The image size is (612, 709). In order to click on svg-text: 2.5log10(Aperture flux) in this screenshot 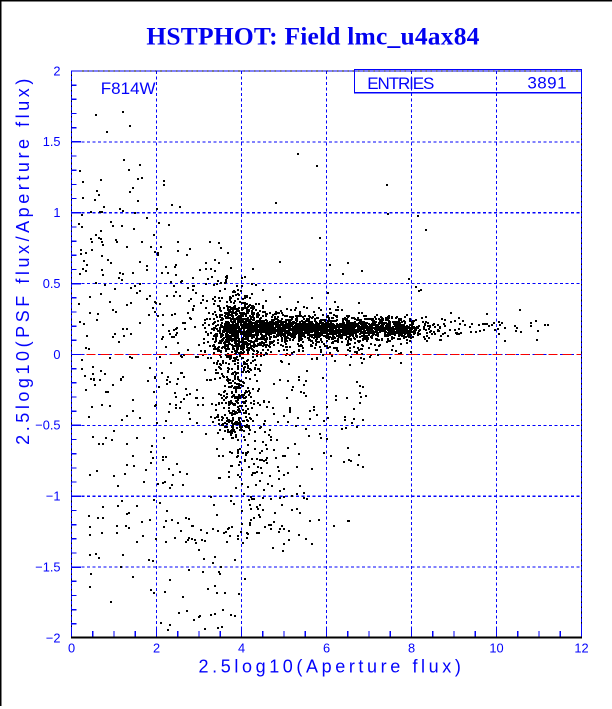, I will do `click(332, 666)`.